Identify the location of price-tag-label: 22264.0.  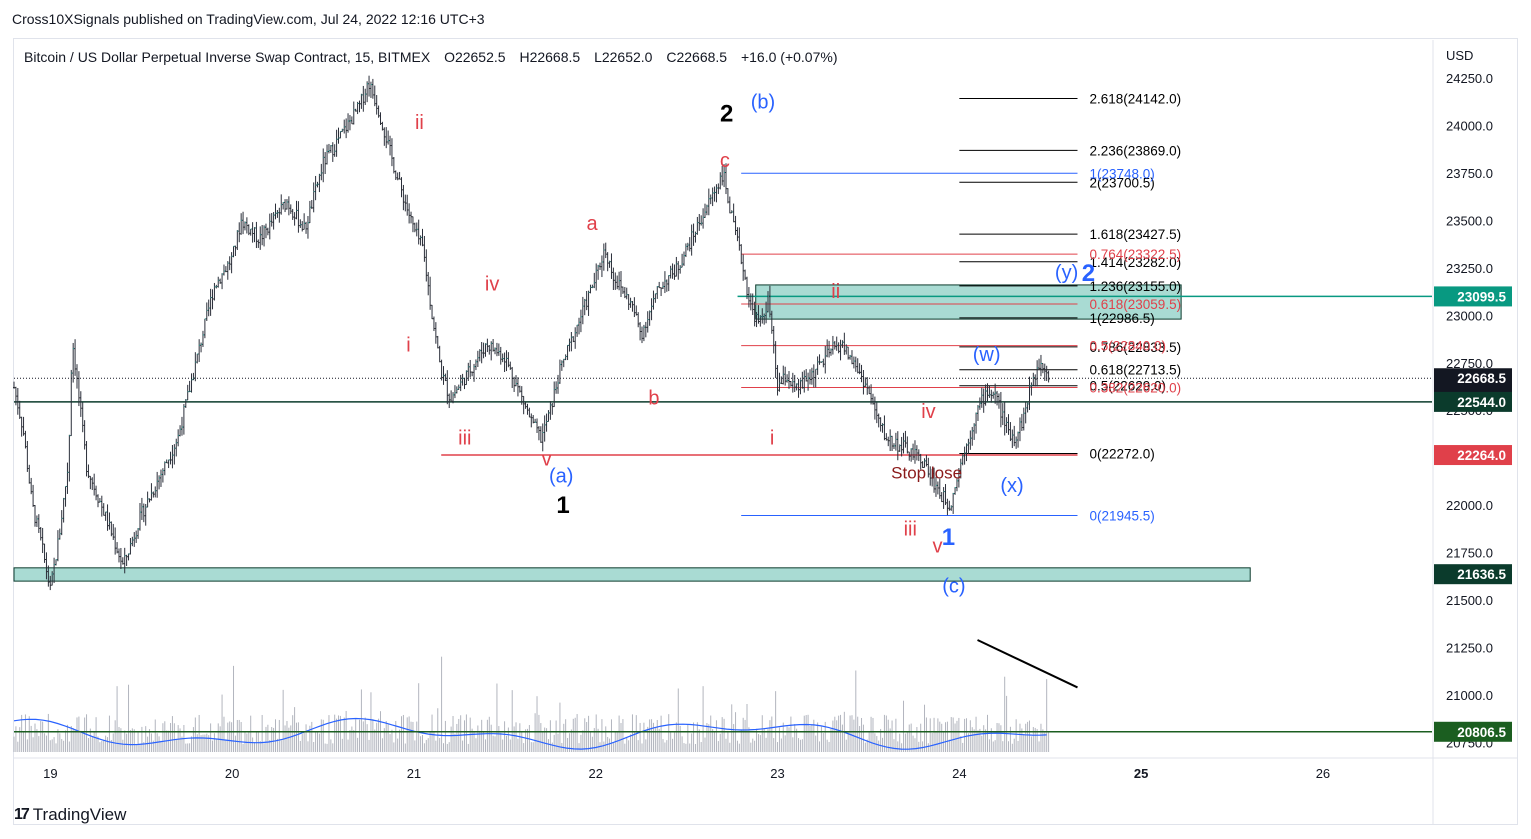
(1481, 455).